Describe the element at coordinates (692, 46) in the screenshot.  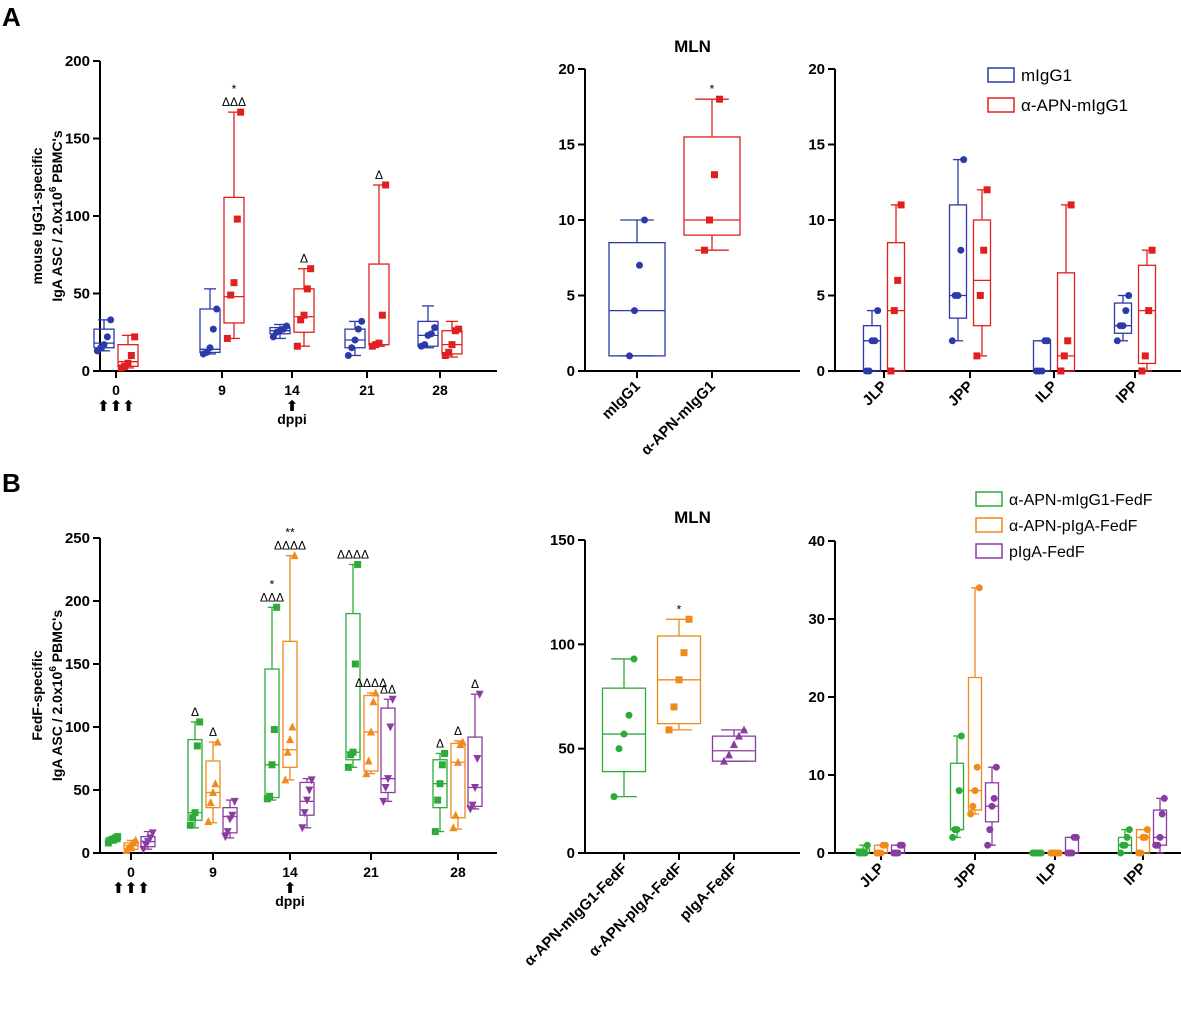
I see `chart-title: MLN` at that location.